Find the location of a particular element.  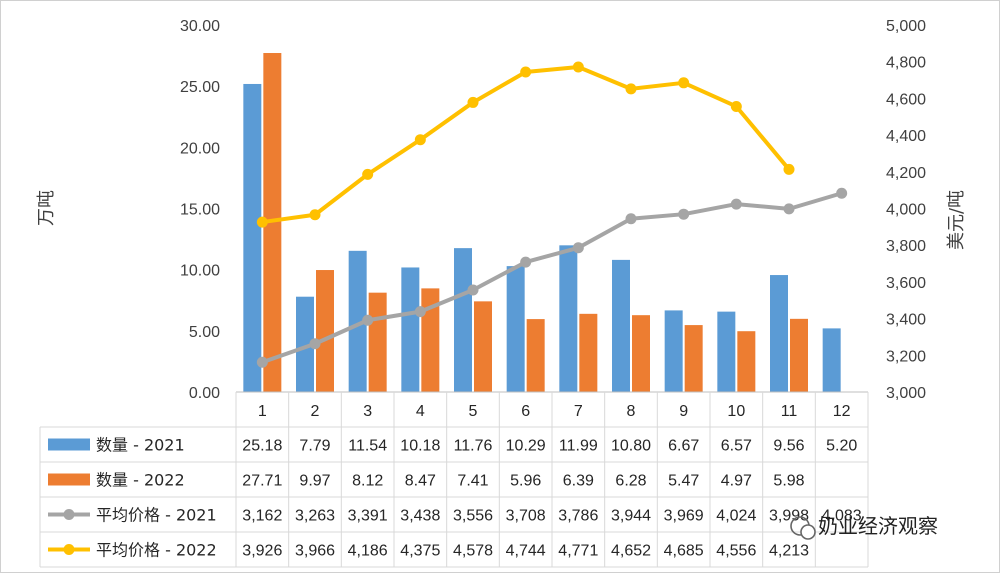

data-cell-price-2021: 3,556 is located at coordinates (473, 516).